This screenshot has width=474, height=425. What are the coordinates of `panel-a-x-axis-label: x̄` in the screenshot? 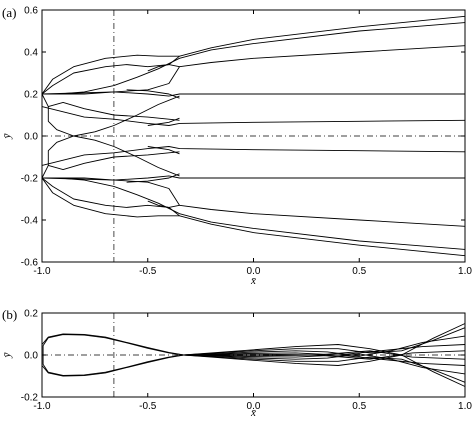 It's located at (253, 281).